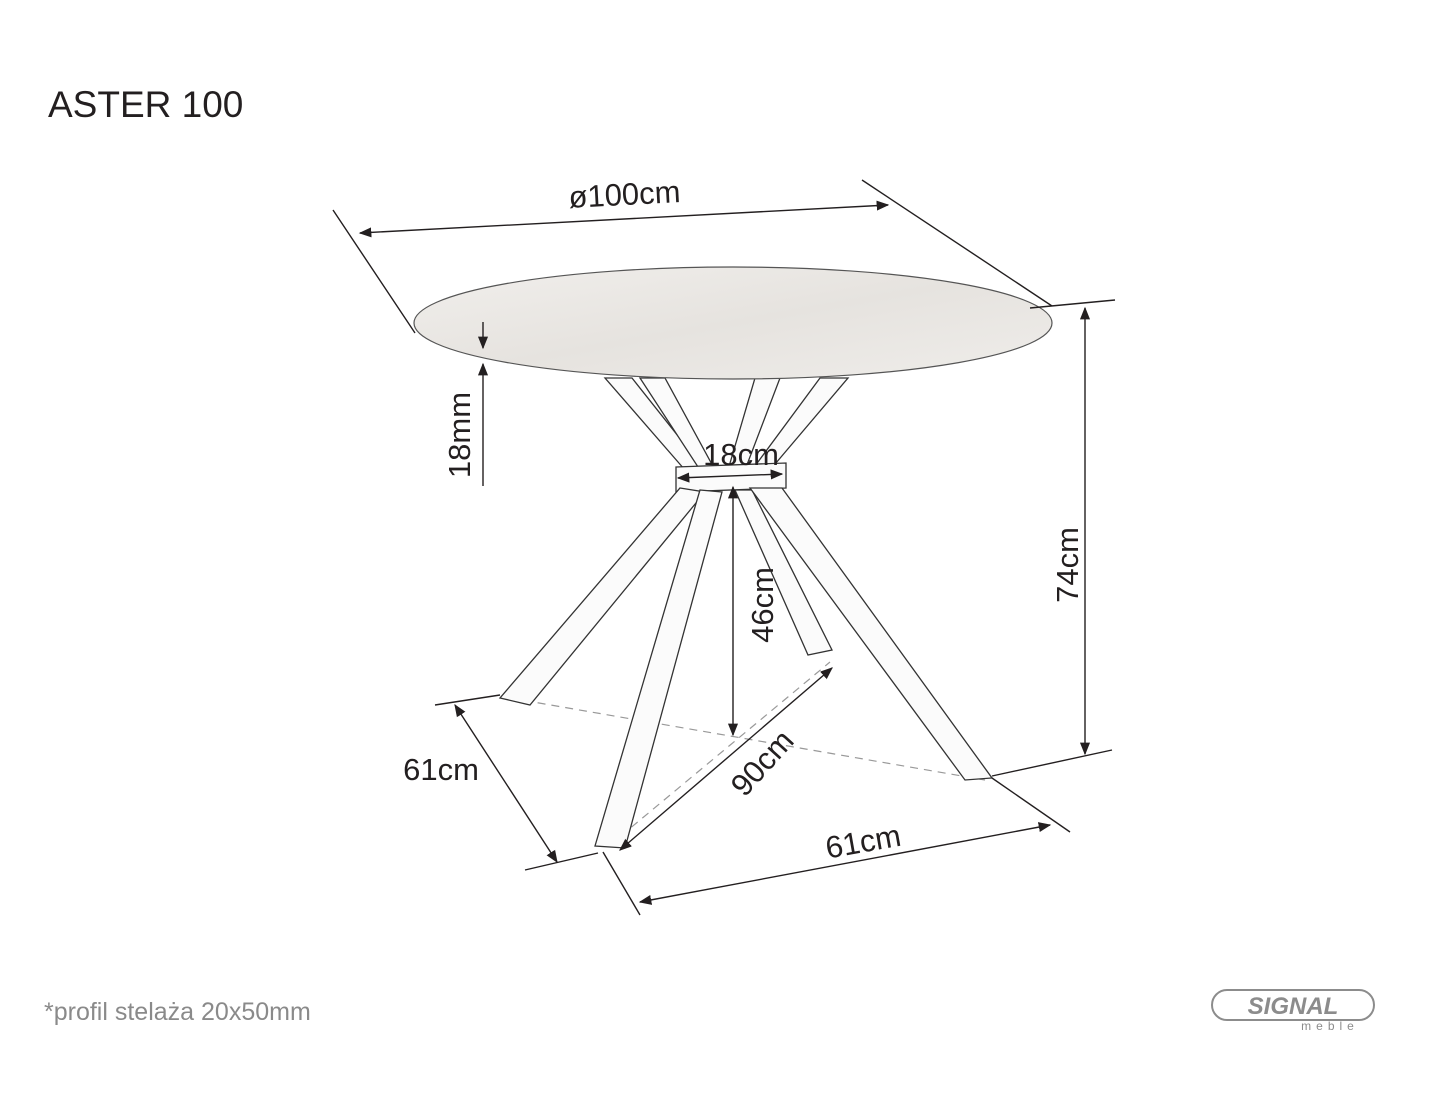  I want to click on height-label: 74cm, so click(1067, 565).